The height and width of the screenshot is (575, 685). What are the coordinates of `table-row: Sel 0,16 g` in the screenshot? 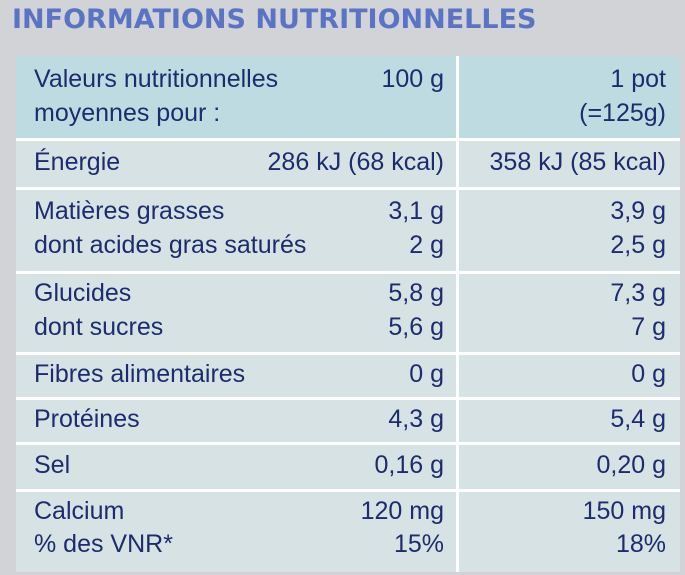 It's located at (236, 467).